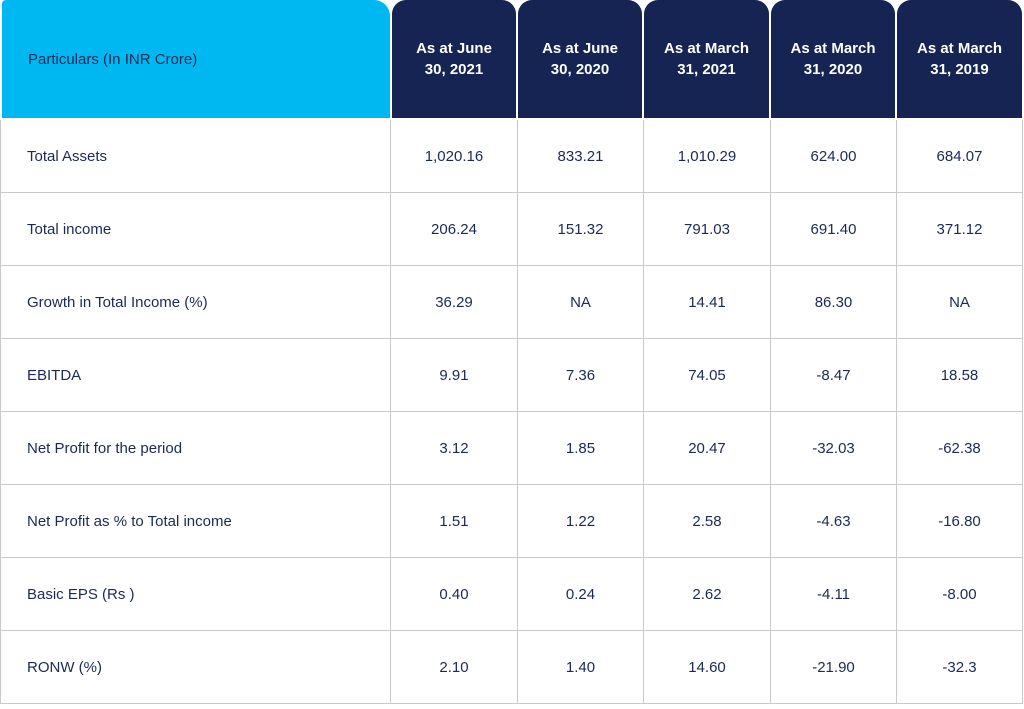 The width and height of the screenshot is (1024, 709). Describe the element at coordinates (834, 302) in the screenshot. I see `table-cell: 86.30` at that location.